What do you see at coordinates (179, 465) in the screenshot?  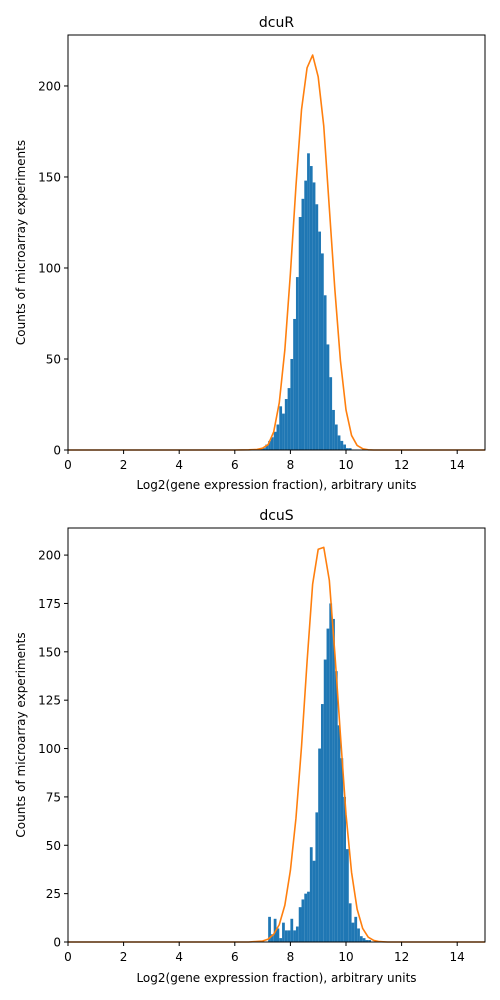 I see `x-tick-label: 4` at bounding box center [179, 465].